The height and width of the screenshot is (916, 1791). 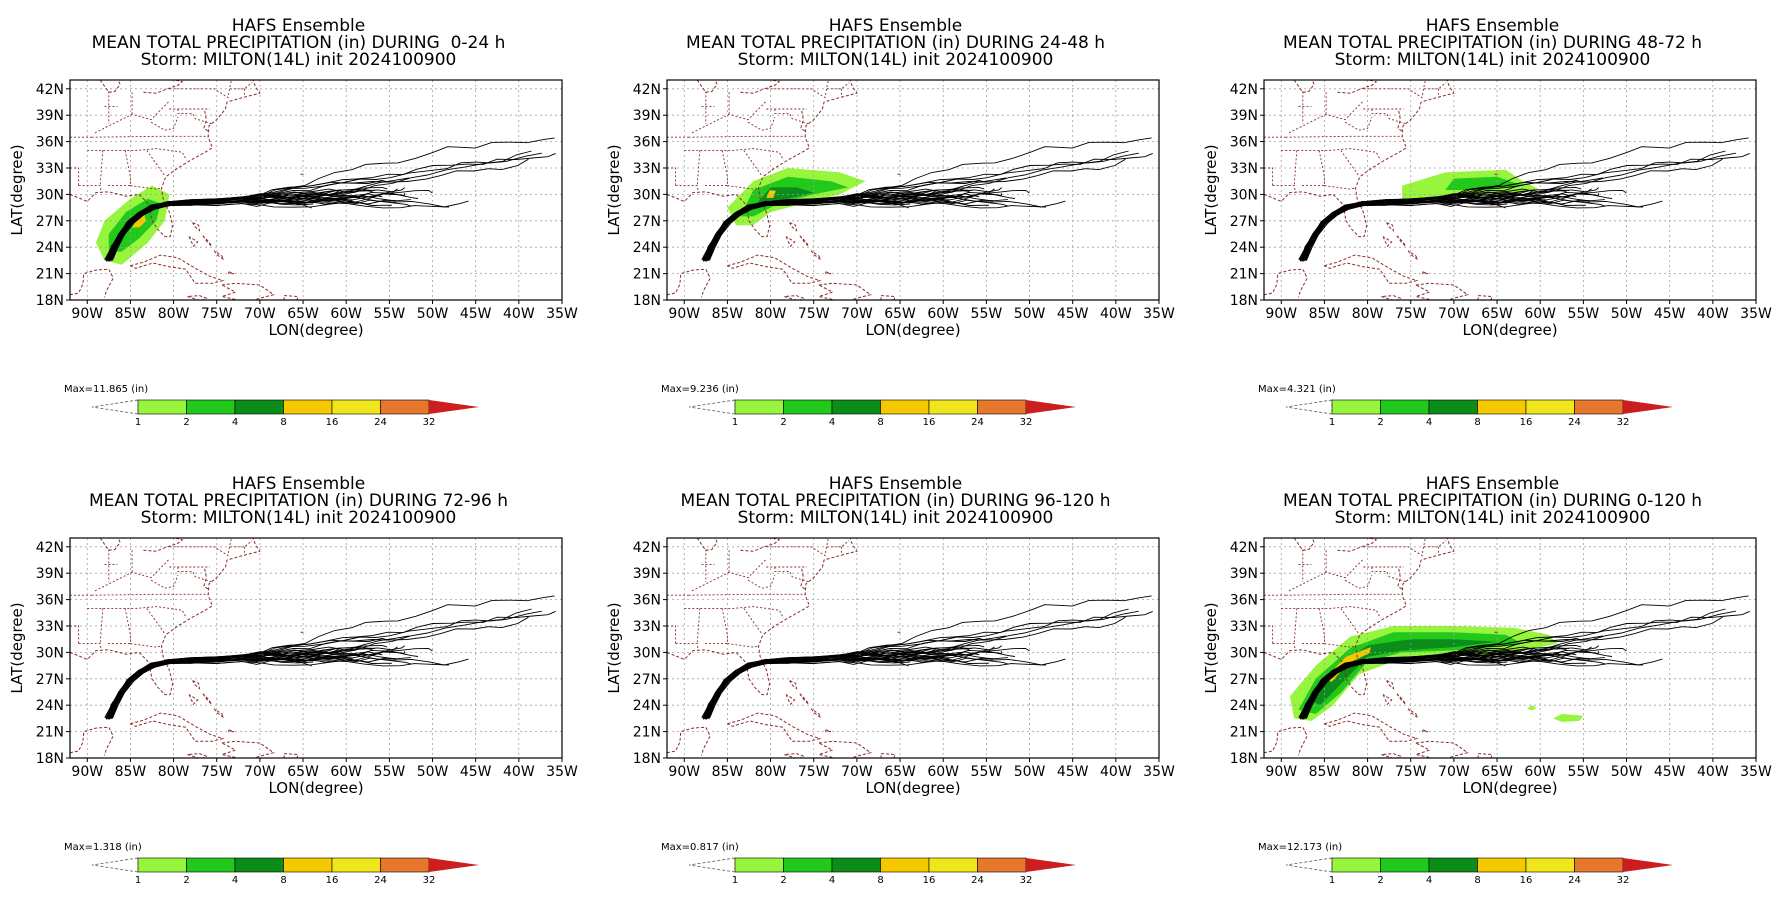 I want to click on max-label: Max=12.173 (in), so click(x=1300, y=847).